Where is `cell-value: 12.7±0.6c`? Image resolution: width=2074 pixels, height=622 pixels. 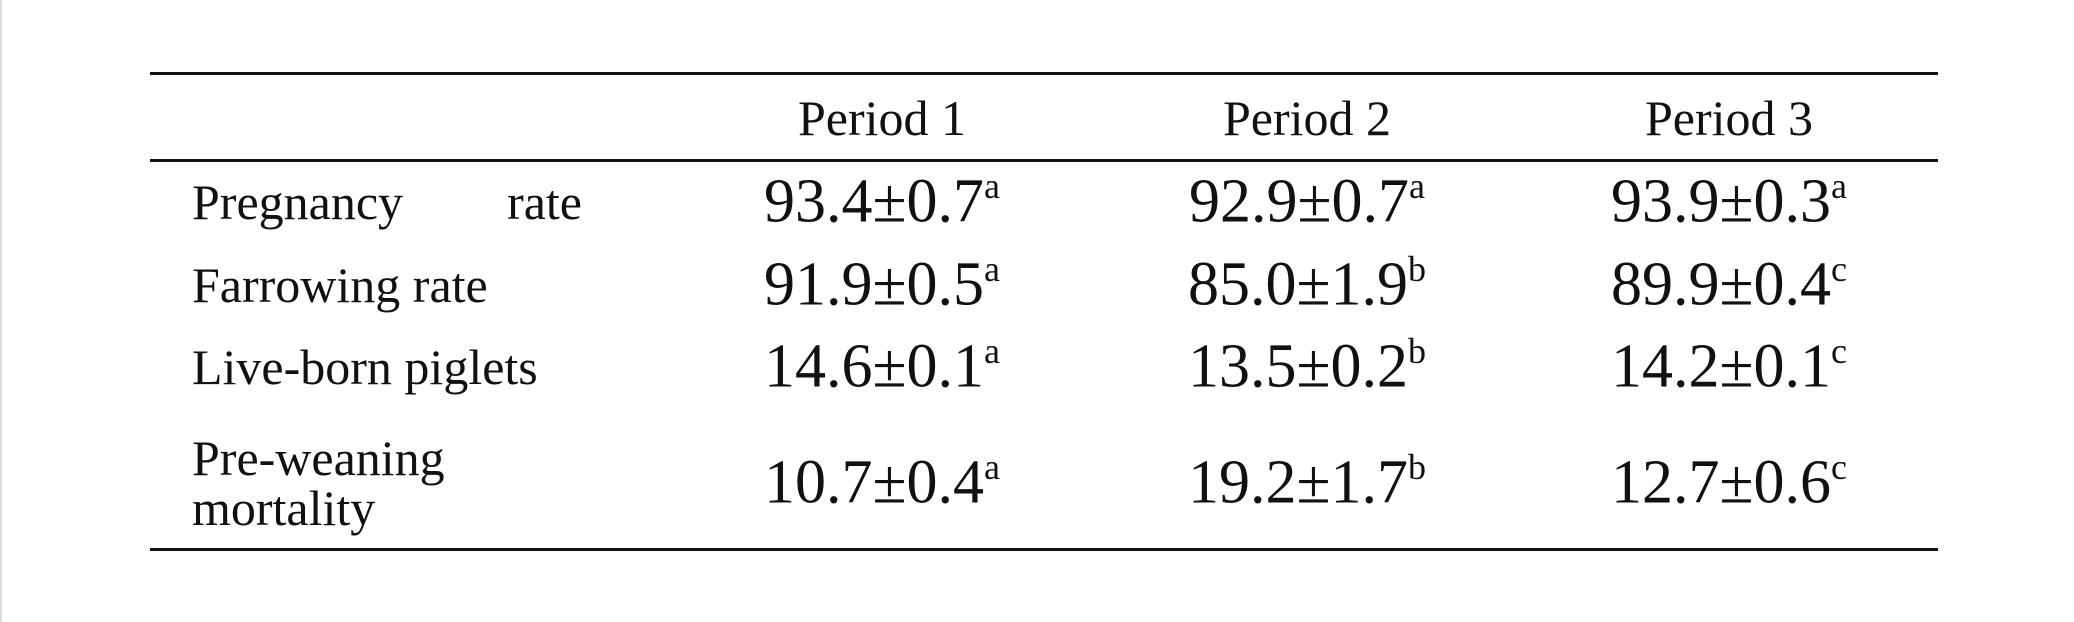
cell-value: 12.7±0.6c is located at coordinates (1729, 483).